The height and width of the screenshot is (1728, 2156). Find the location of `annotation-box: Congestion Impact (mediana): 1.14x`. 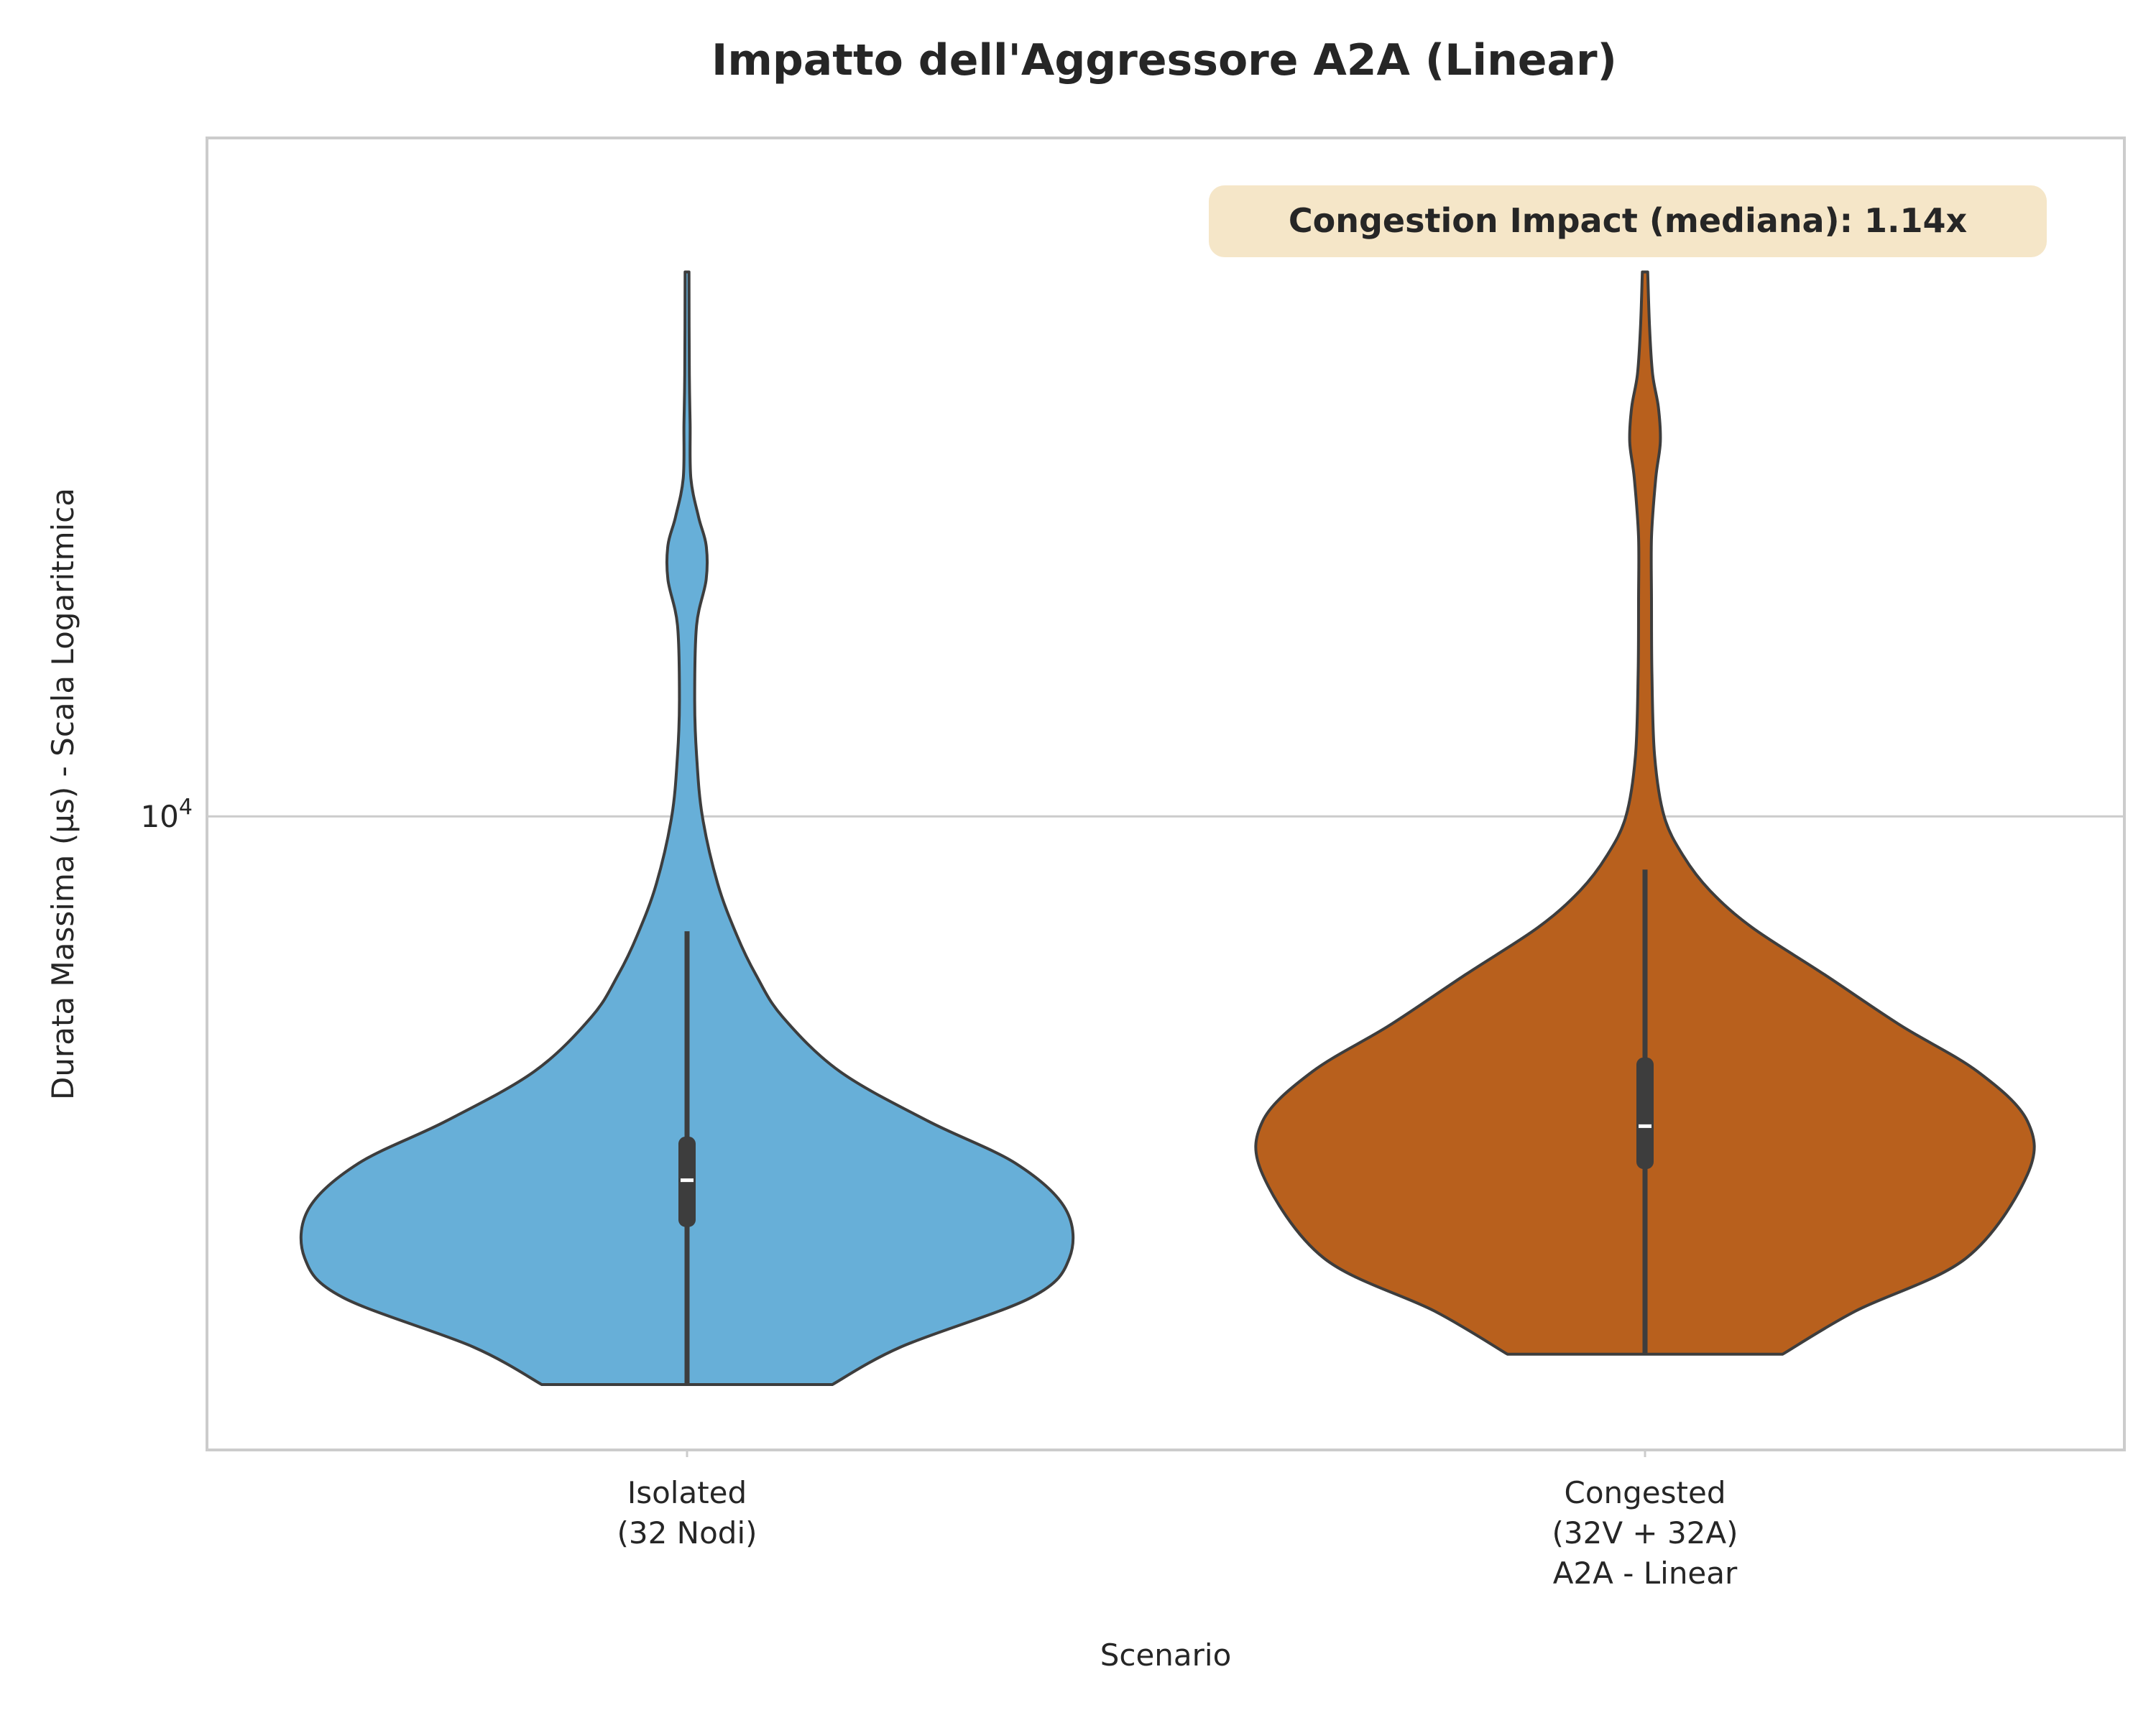

annotation-box: Congestion Impact (mediana): 1.14x is located at coordinates (1628, 221).